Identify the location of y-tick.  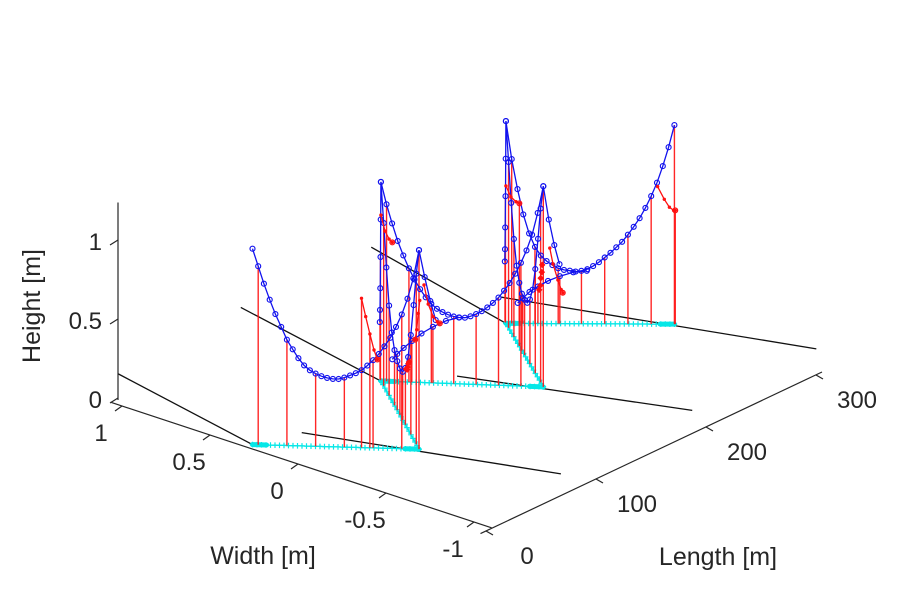
(599, 481).